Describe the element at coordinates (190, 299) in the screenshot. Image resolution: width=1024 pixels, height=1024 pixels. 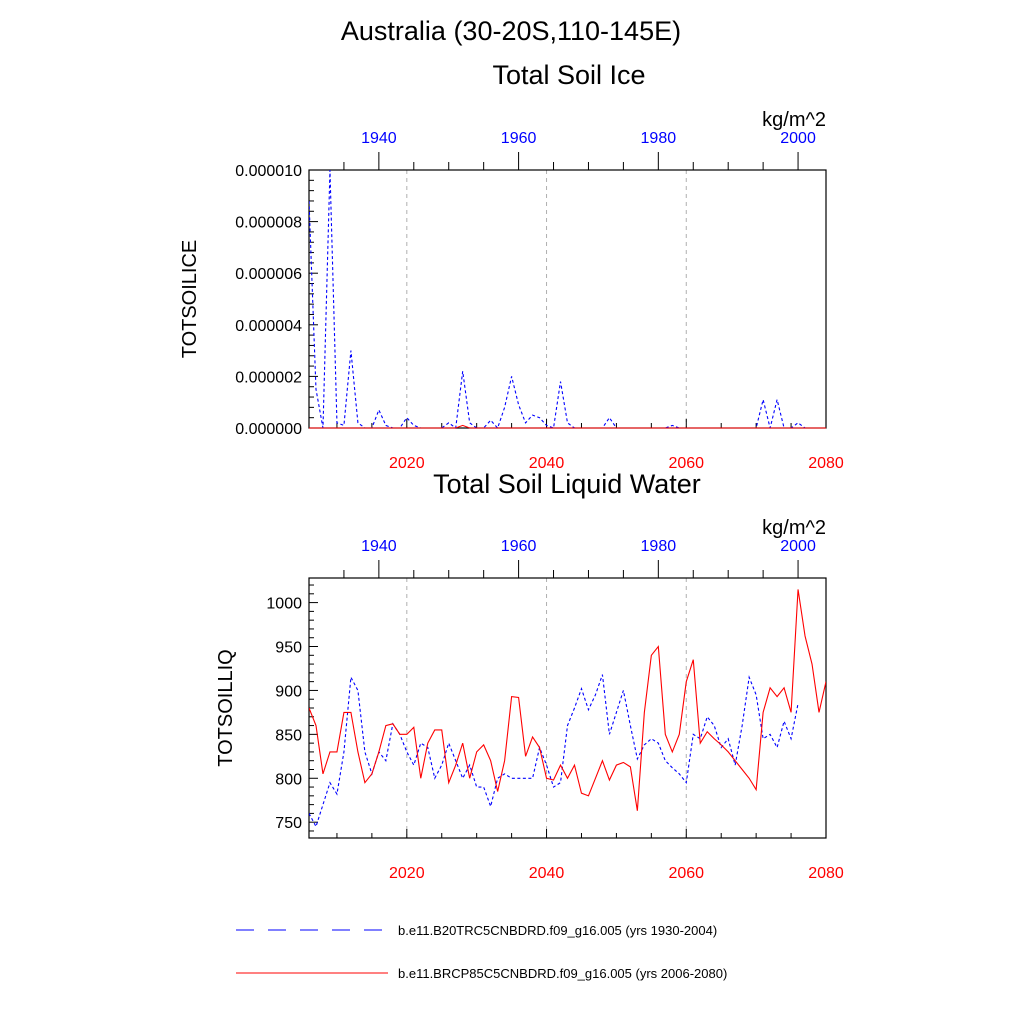
I see `y-axis-label: TOTSOILICE` at that location.